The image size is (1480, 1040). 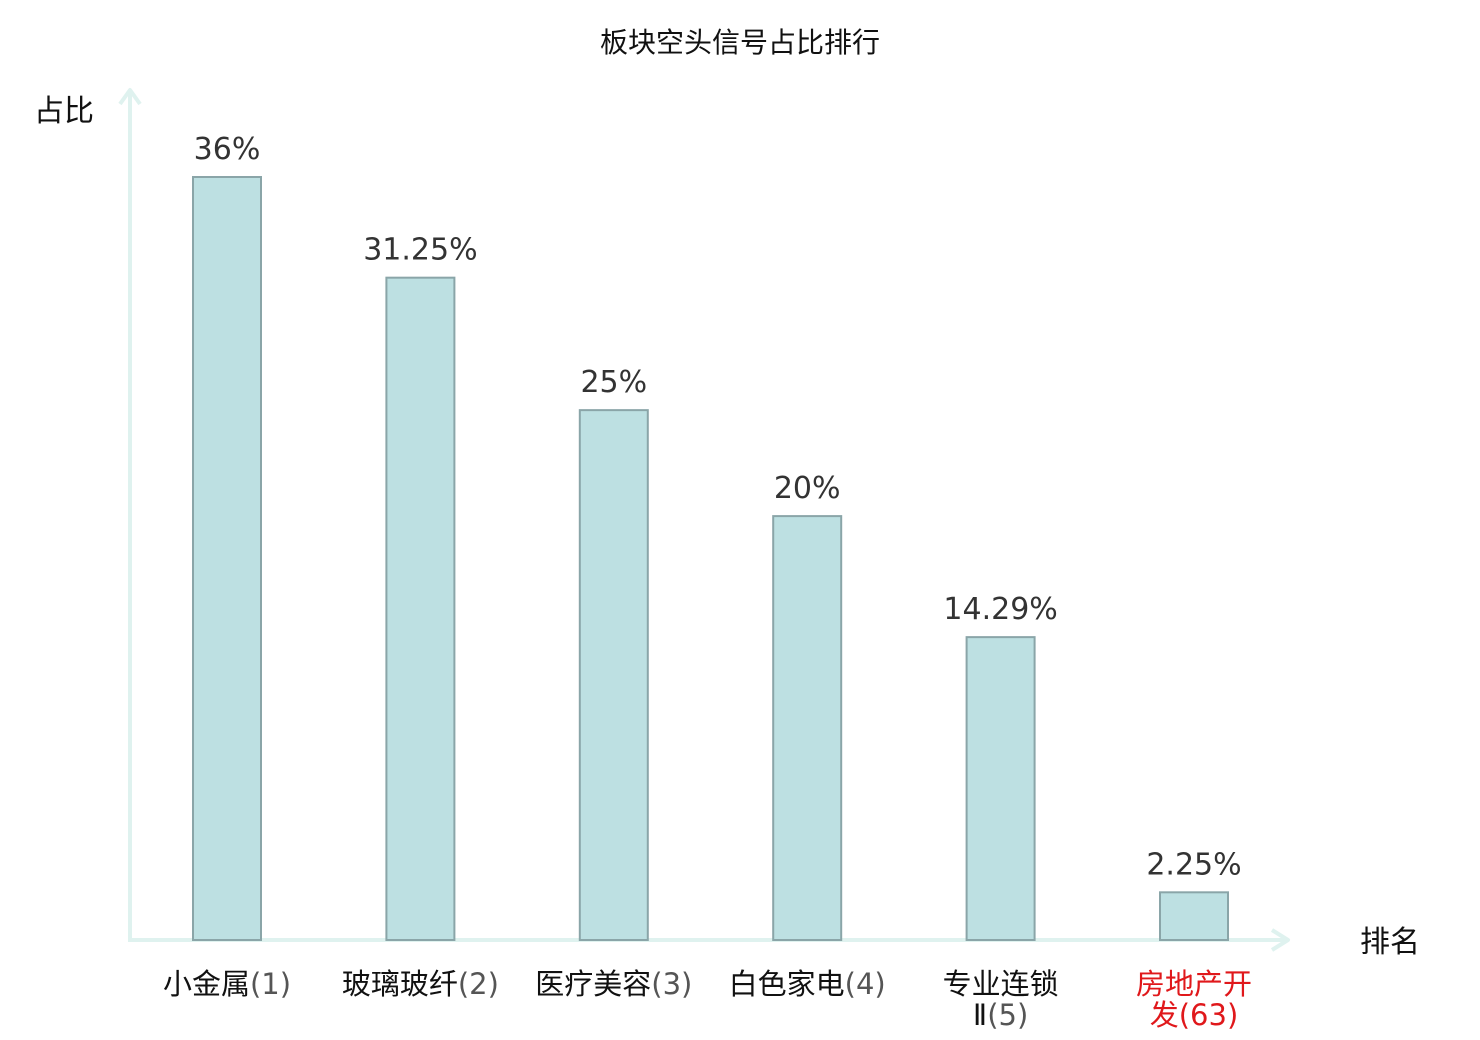 What do you see at coordinates (1000, 609) in the screenshot?
I see `value-label-5: 14.29%` at bounding box center [1000, 609].